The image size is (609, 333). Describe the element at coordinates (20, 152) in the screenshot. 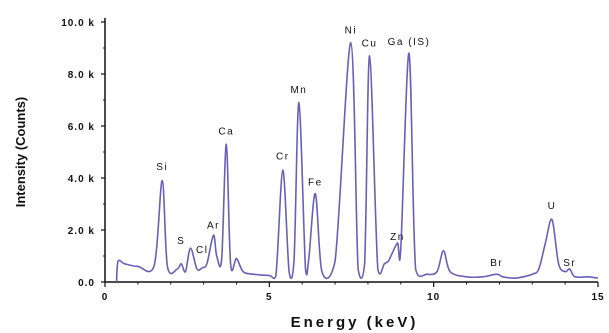

I see `y-axis-title: Intensity (Counts)` at that location.